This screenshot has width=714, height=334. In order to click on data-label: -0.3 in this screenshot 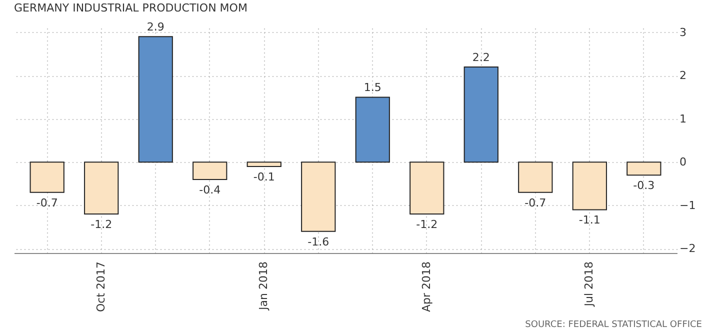, I will do `click(644, 185)`.